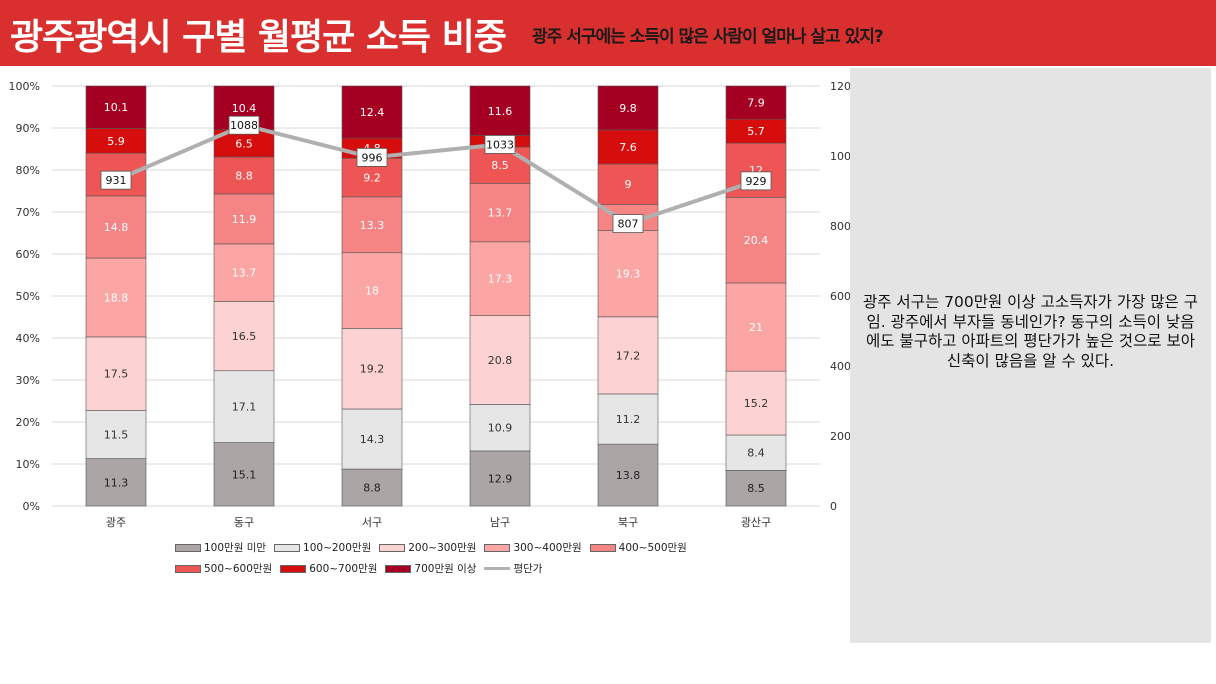 The height and width of the screenshot is (684, 1216). What do you see at coordinates (500, 522) in the screenshot?
I see `x-tick-label: 남구` at bounding box center [500, 522].